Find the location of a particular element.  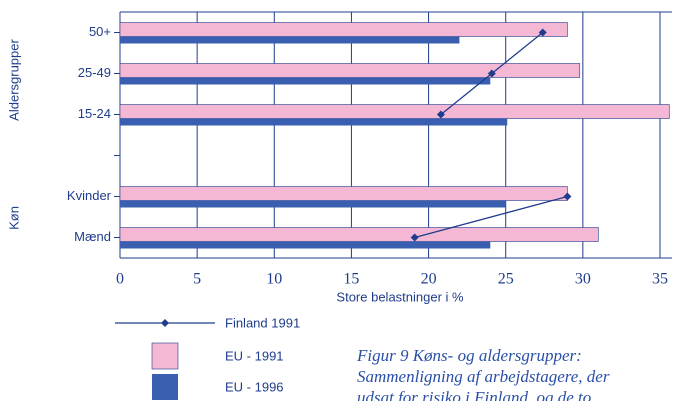

group-label: Køn is located at coordinates (13, 218).